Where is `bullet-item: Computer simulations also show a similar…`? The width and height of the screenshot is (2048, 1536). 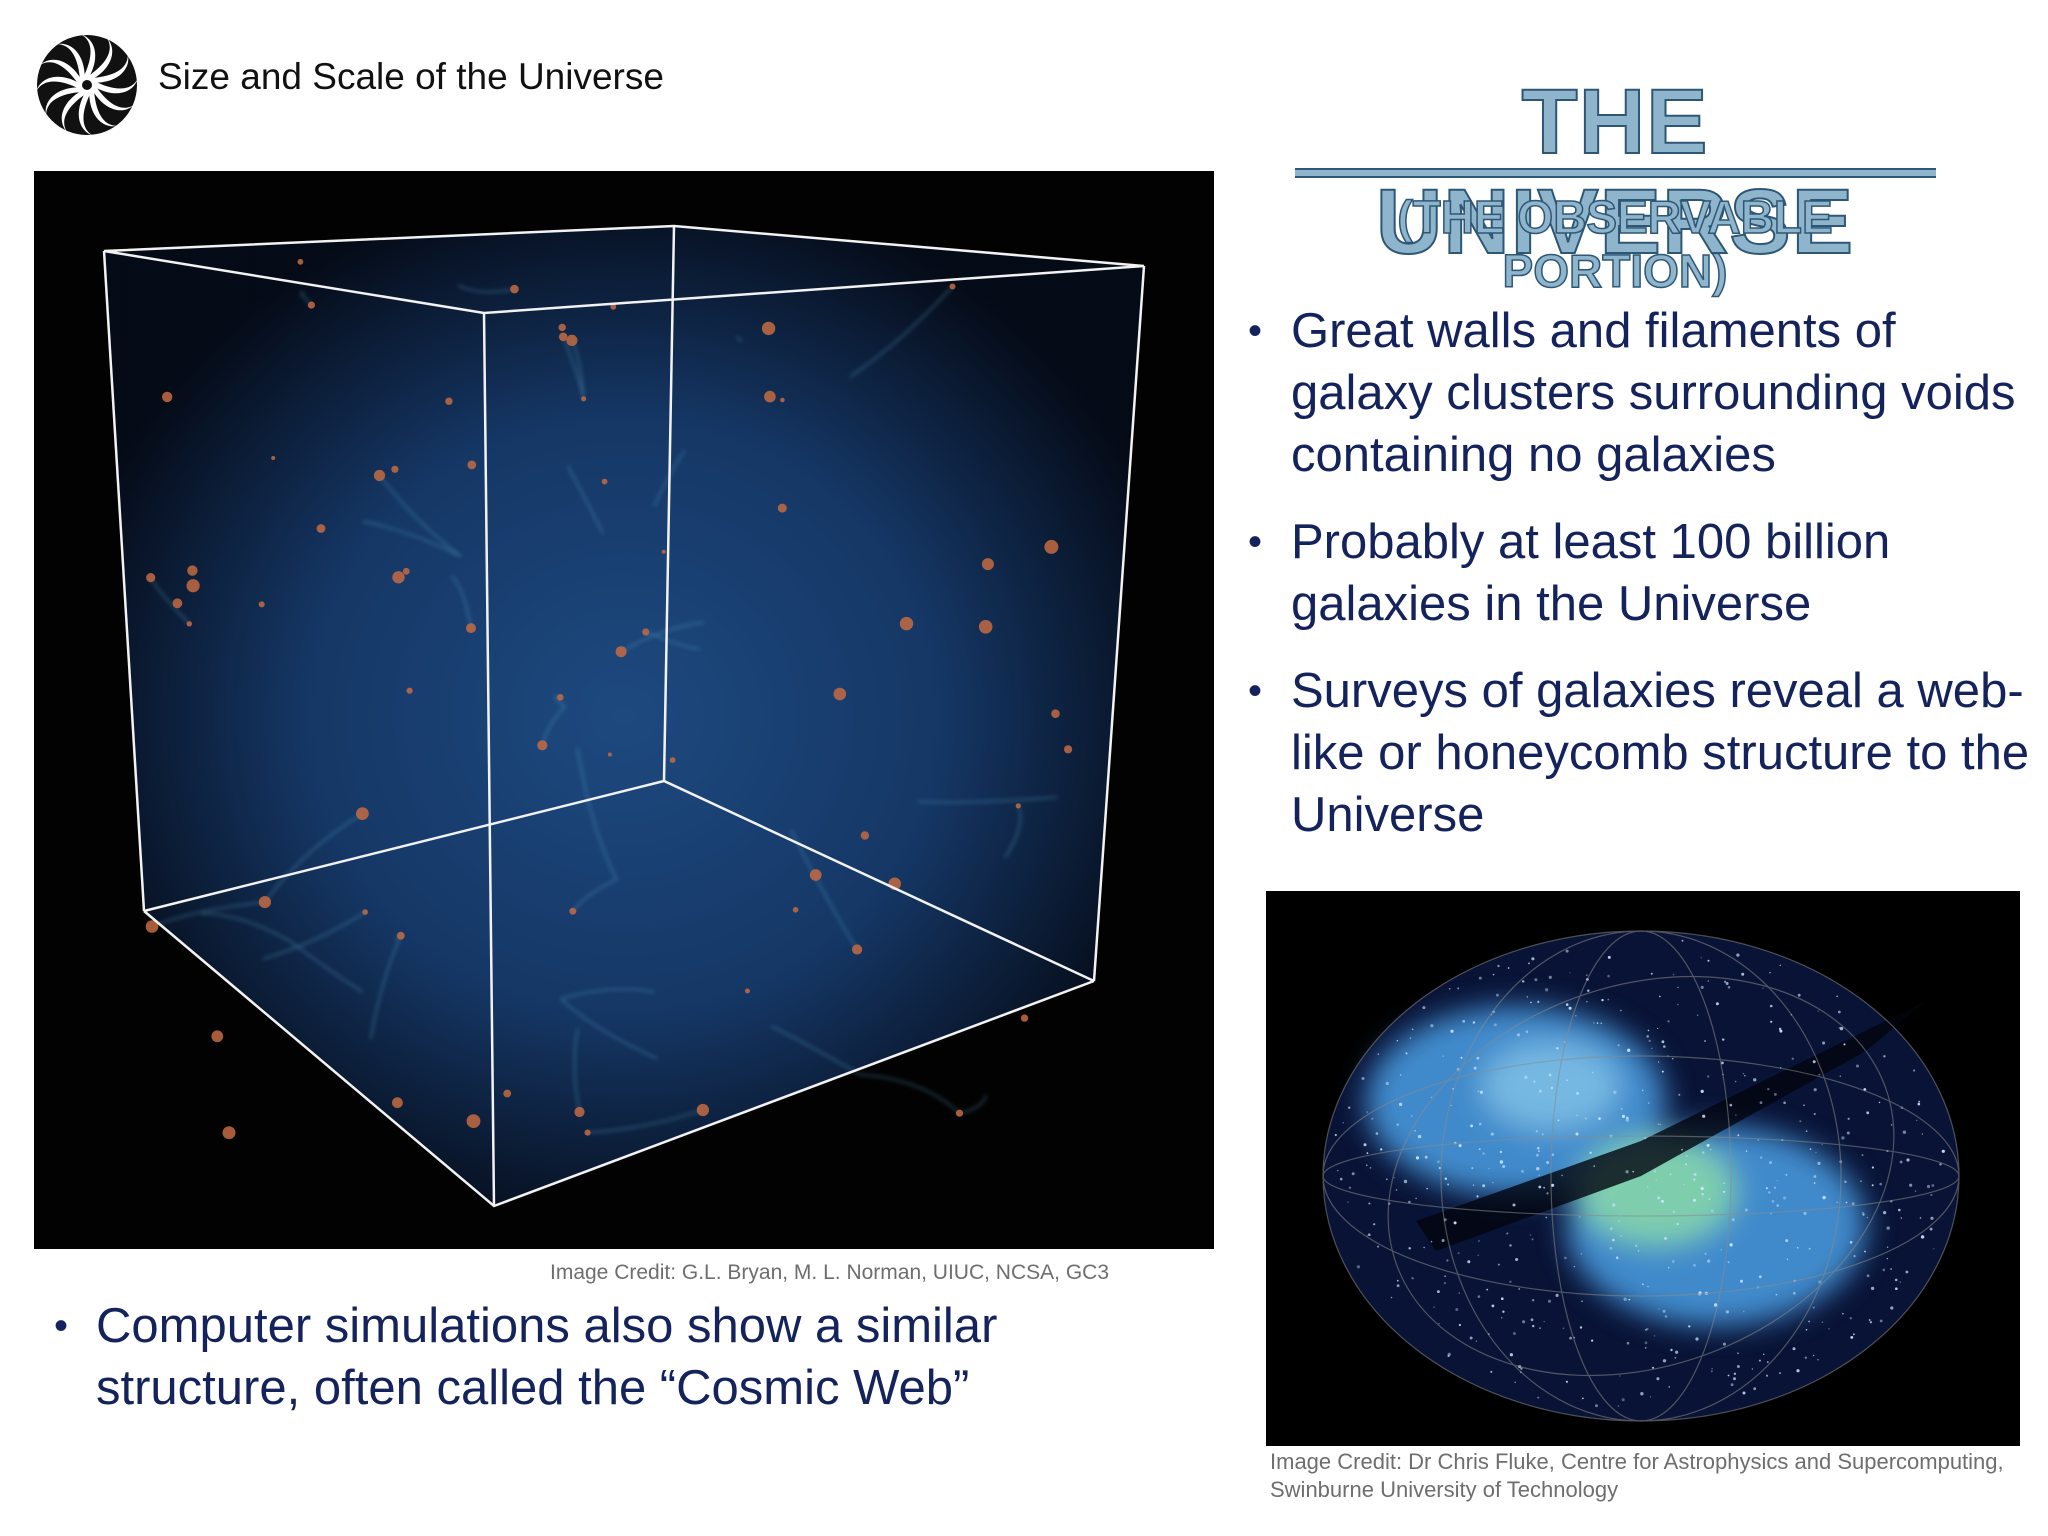
bullet-item: Computer simulations also show a similar… is located at coordinates (590, 1357).